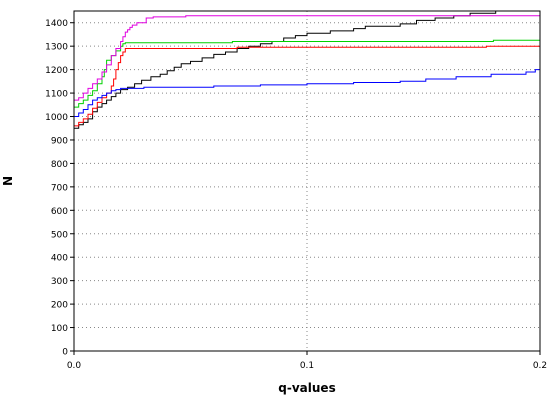  What do you see at coordinates (56, 48) in the screenshot?
I see `y-tick-label: 1300` at bounding box center [56, 48].